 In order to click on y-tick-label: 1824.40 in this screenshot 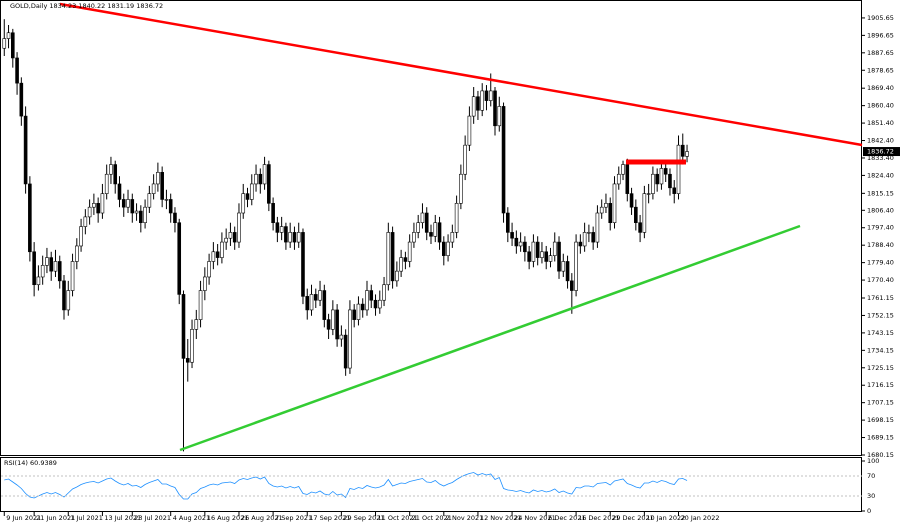, I will do `click(880, 175)`.